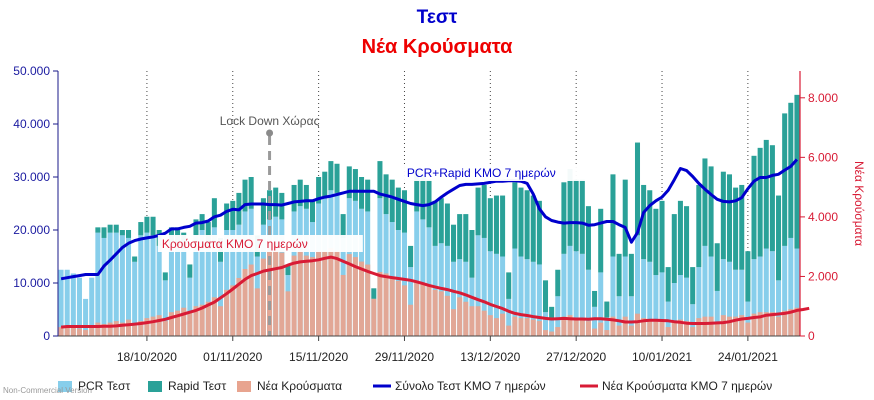 The height and width of the screenshot is (400, 874). What do you see at coordinates (31, 177) in the screenshot?
I see `left-tick-label: 30.000` at bounding box center [31, 177].